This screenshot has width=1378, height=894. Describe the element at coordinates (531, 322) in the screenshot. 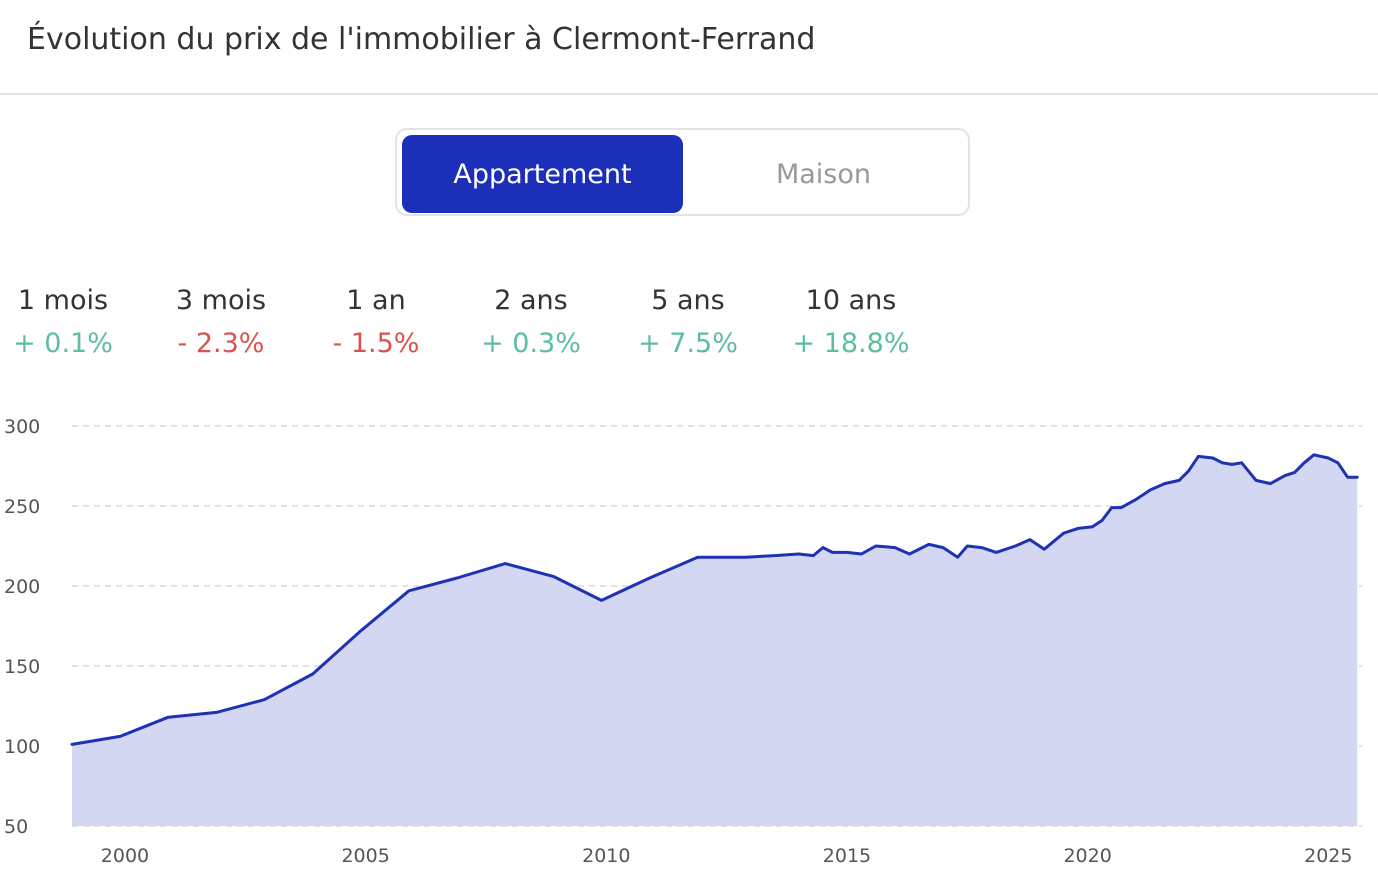

I see `stat: 2 ans + 0.3%` at that location.